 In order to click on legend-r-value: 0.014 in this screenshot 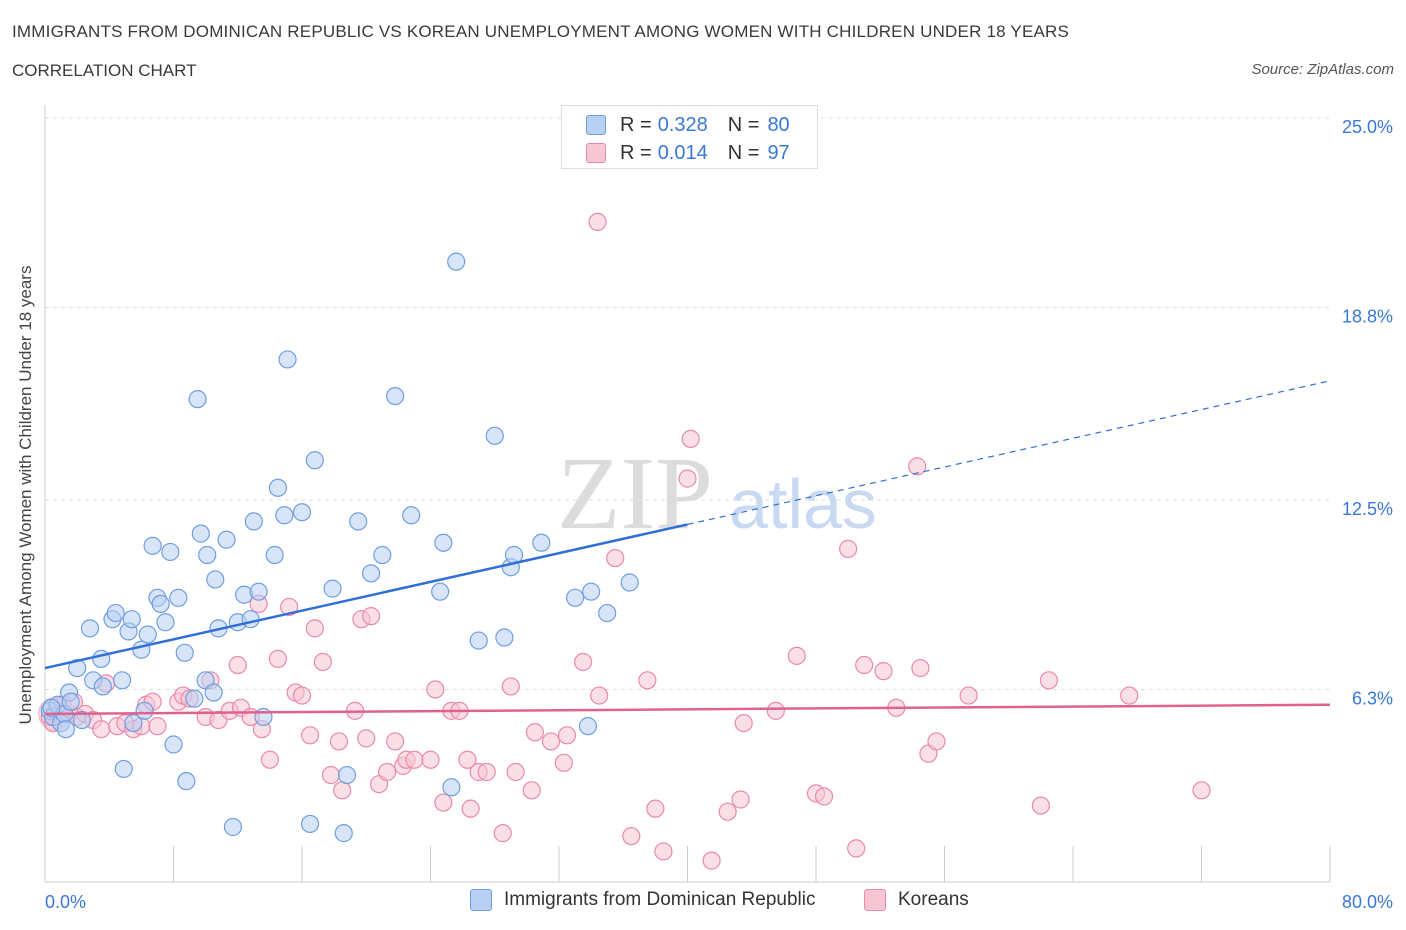, I will do `click(682, 152)`.